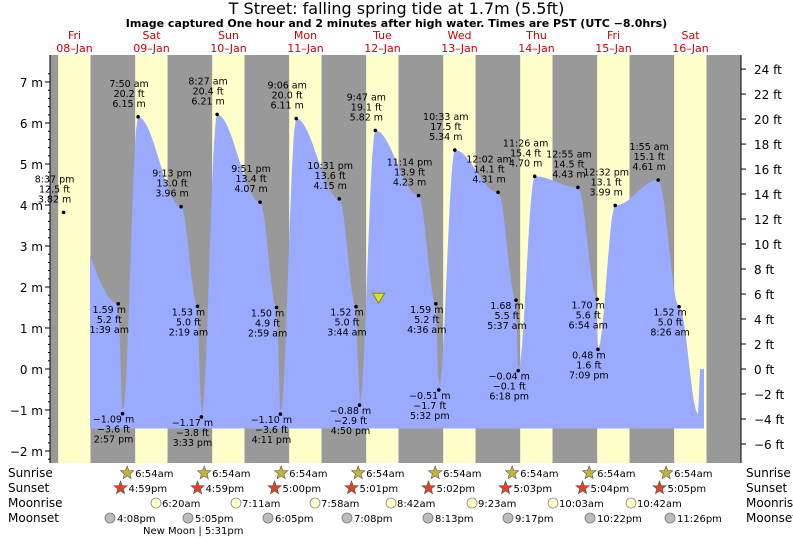  What do you see at coordinates (769, 503) in the screenshot?
I see `moonrise-row-label-right: Moonrise` at bounding box center [769, 503].